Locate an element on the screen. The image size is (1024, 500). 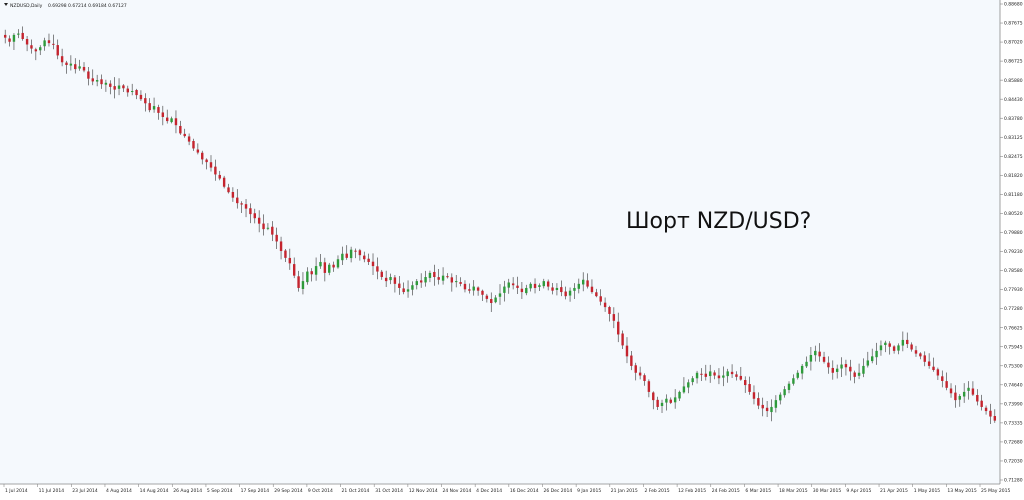
y-tick-label: 0.77930 is located at coordinates (1013, 290).